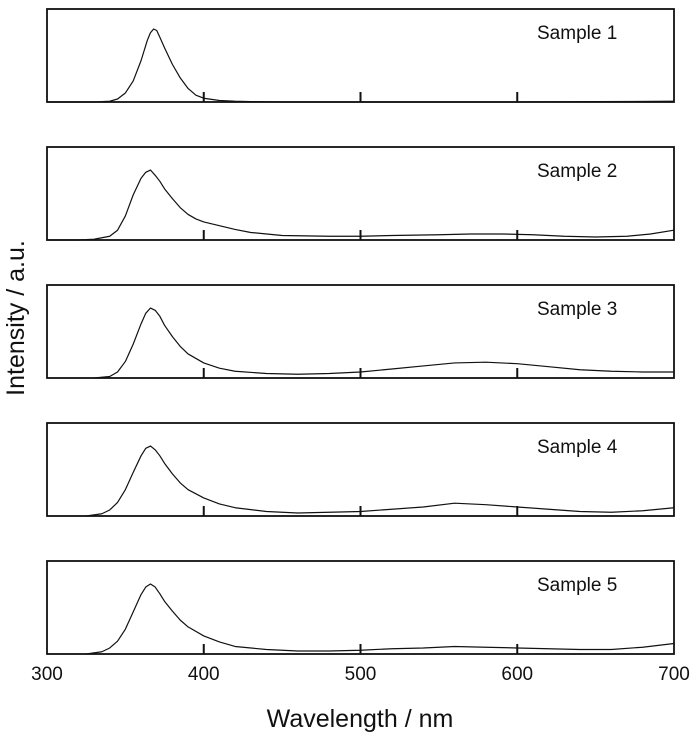 The height and width of the screenshot is (734, 700). What do you see at coordinates (47, 674) in the screenshot?
I see `x-tick-label: 300` at bounding box center [47, 674].